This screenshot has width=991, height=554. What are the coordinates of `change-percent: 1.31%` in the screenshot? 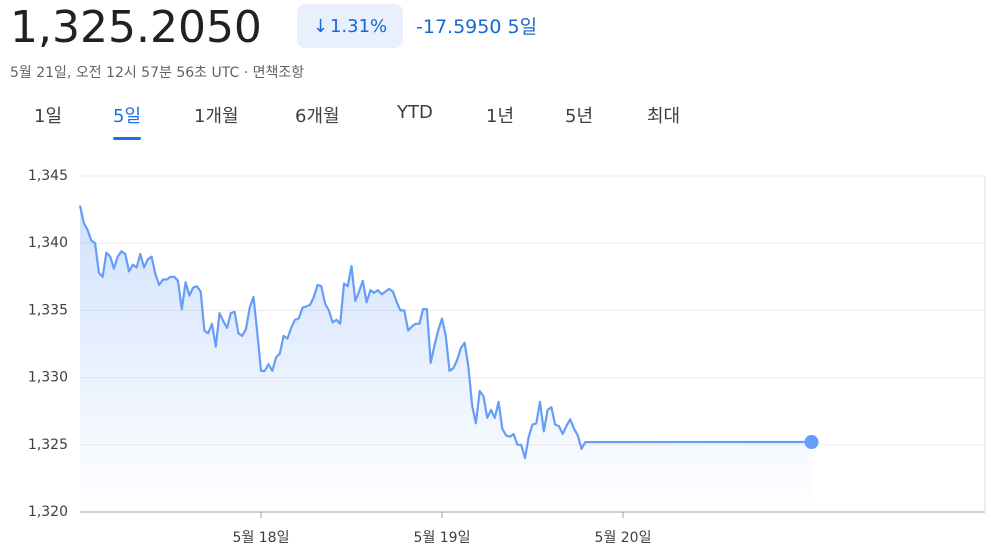 It's located at (358, 26).